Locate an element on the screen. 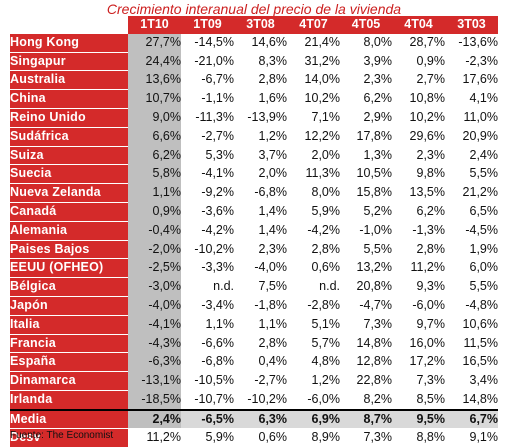  table-cell: 1,1% is located at coordinates (220, 323).